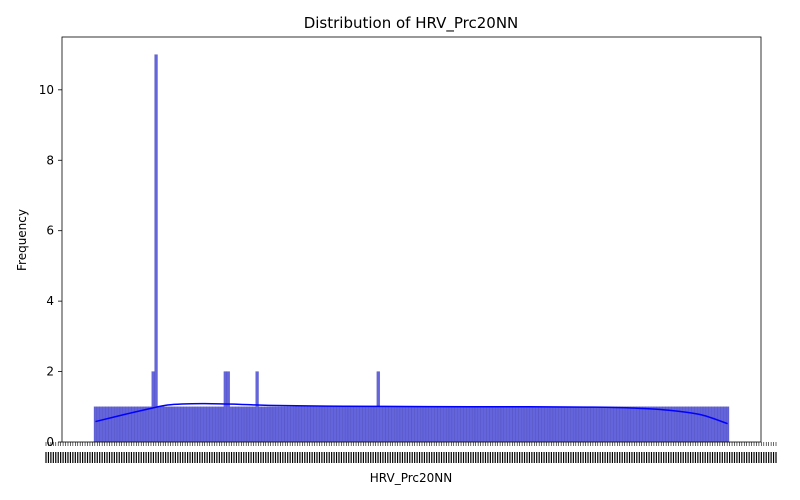  What do you see at coordinates (50, 231) in the screenshot?
I see `y-tick-label: 6` at bounding box center [50, 231].